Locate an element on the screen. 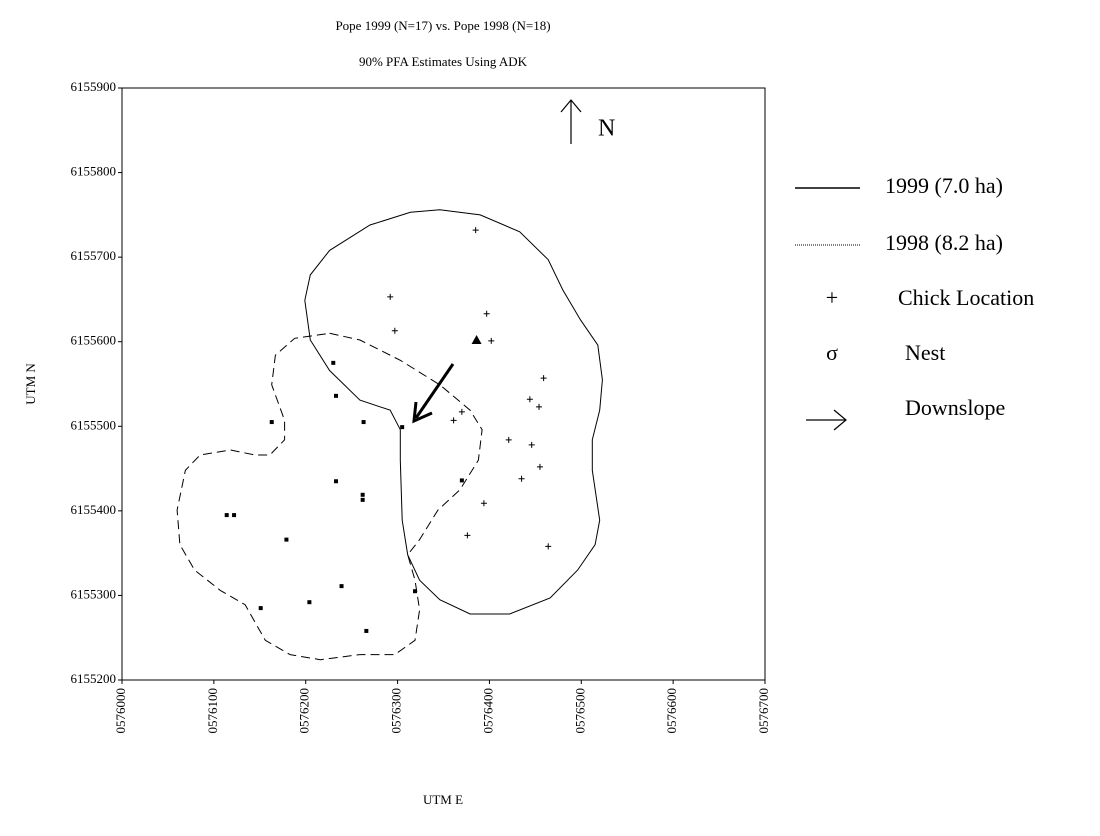  legend-label: Chick Location is located at coordinates (966, 297).